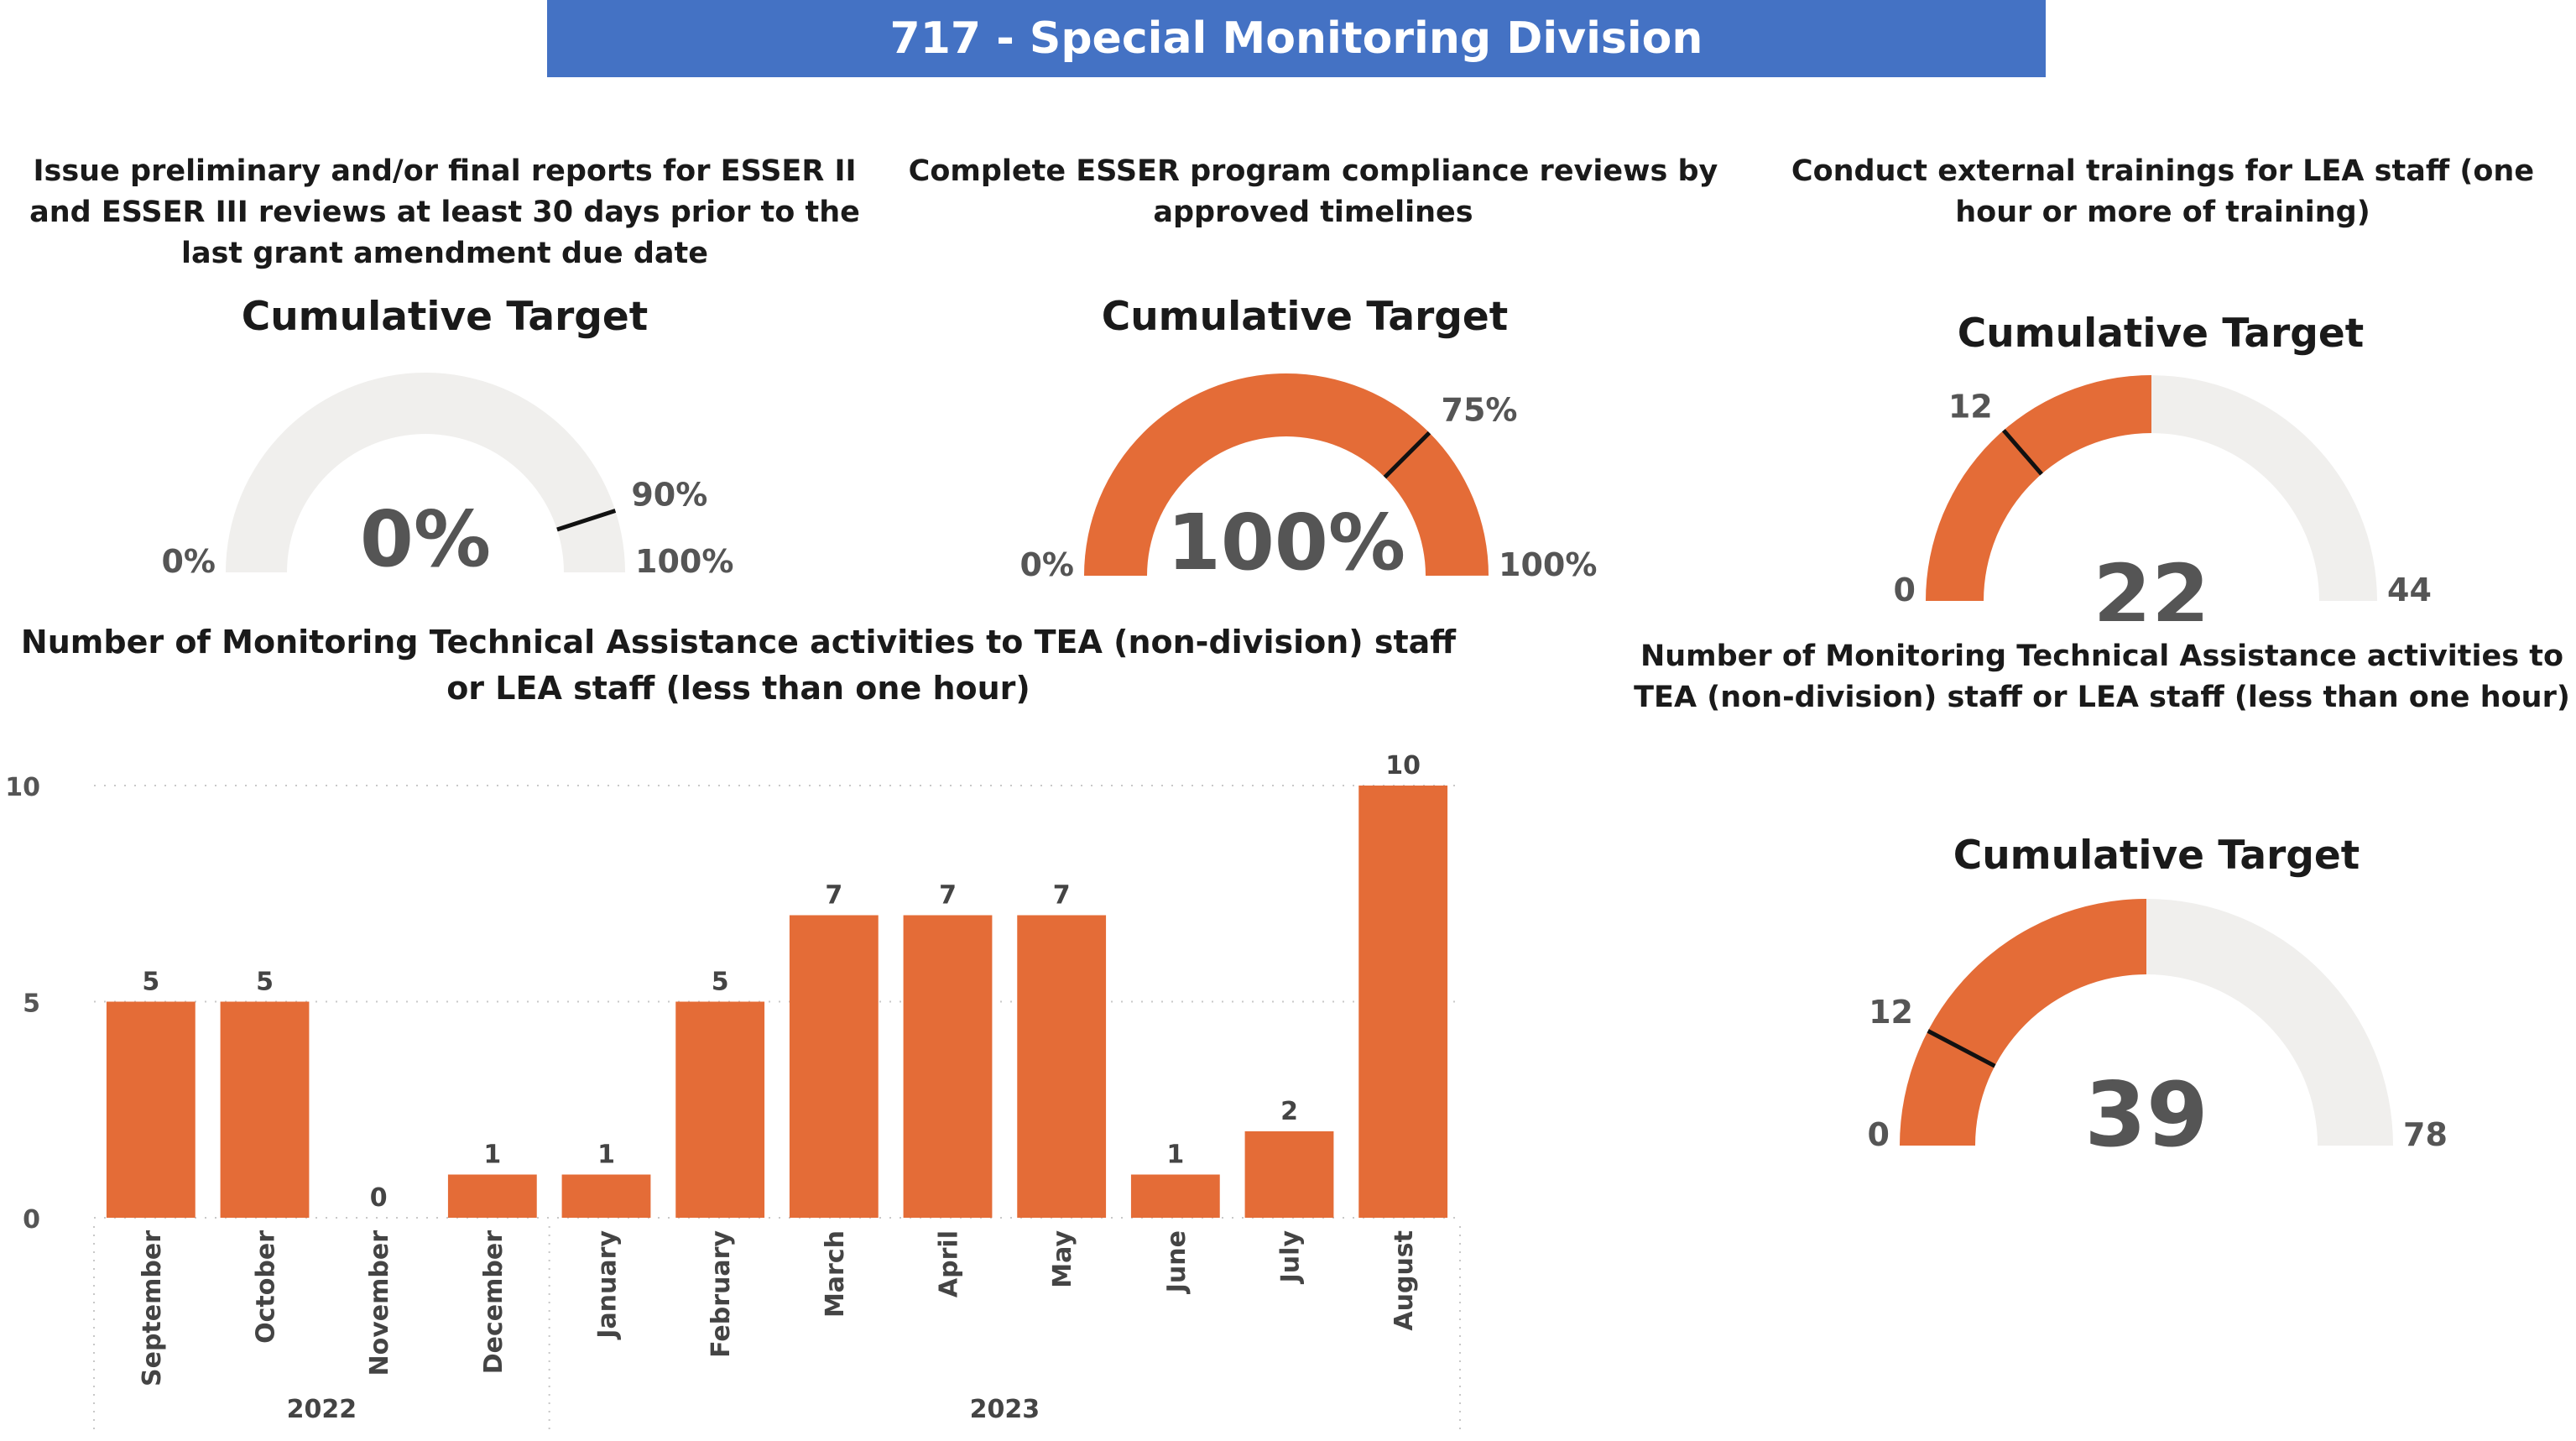 This screenshot has height=1441, width=2576. I want to click on x-tick-label: September, so click(152, 1308).